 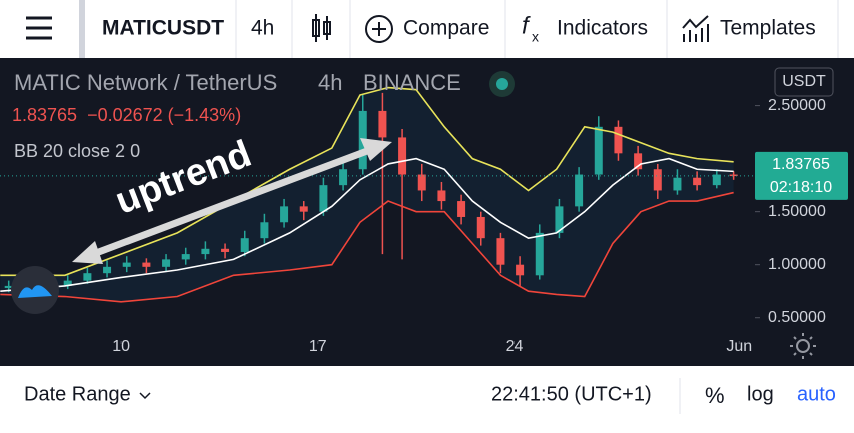 I want to click on symbol-button: MATICUSDT, so click(x=163, y=28).